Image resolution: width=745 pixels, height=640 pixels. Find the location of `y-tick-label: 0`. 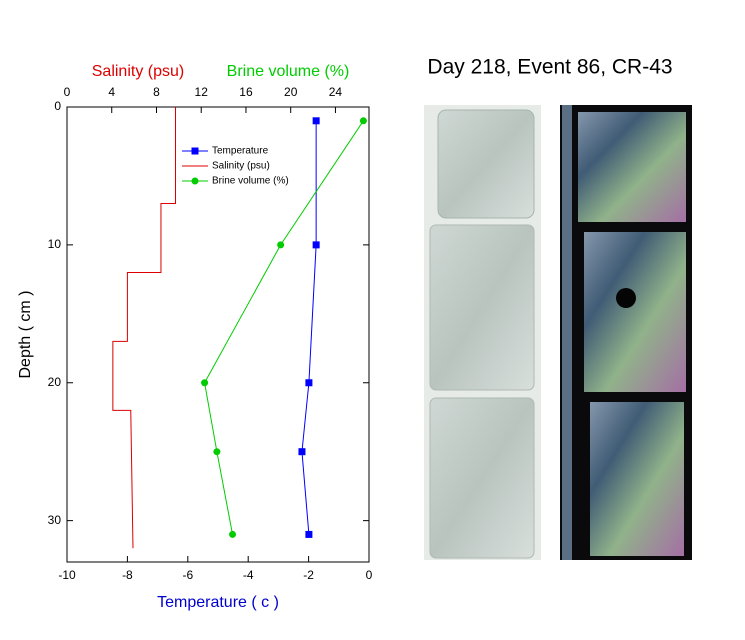

y-tick-label: 0 is located at coordinates (57, 106).